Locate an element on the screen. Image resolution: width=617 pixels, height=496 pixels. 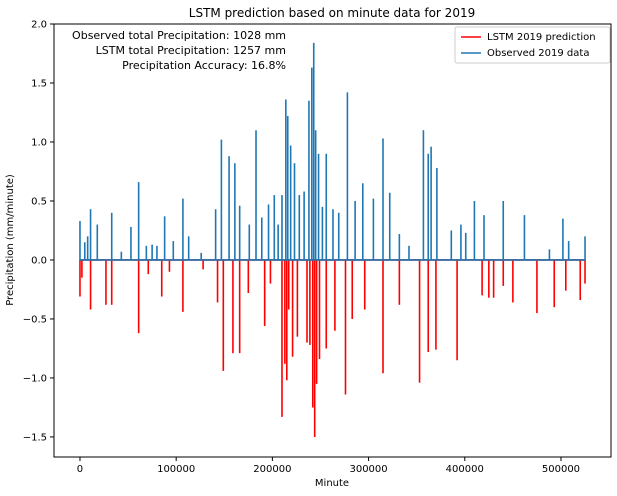
y-tick-label: 1.5 is located at coordinates (39, 83).